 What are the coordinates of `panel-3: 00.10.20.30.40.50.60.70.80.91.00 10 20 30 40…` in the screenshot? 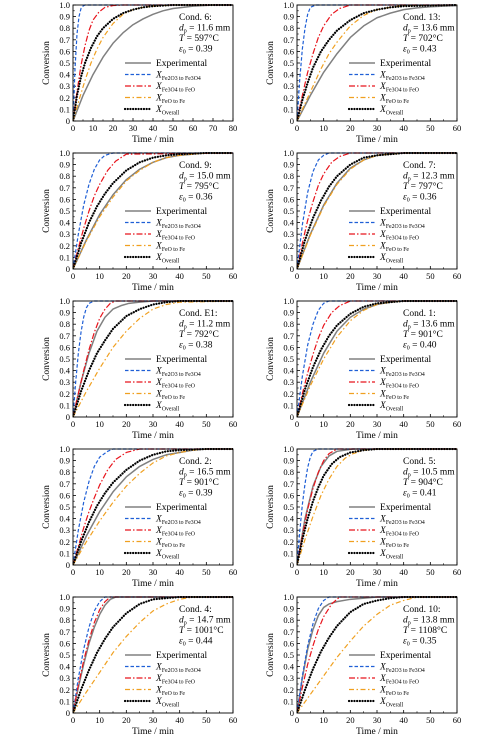 It's located at (139, 220).